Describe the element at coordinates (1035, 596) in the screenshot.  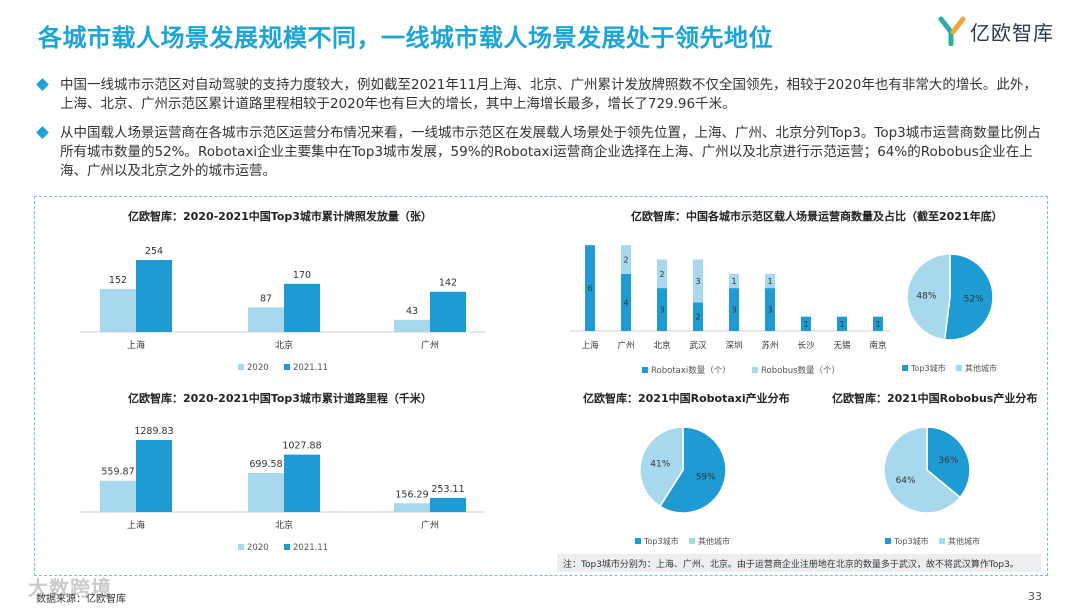
I see `page-number: 33` at that location.